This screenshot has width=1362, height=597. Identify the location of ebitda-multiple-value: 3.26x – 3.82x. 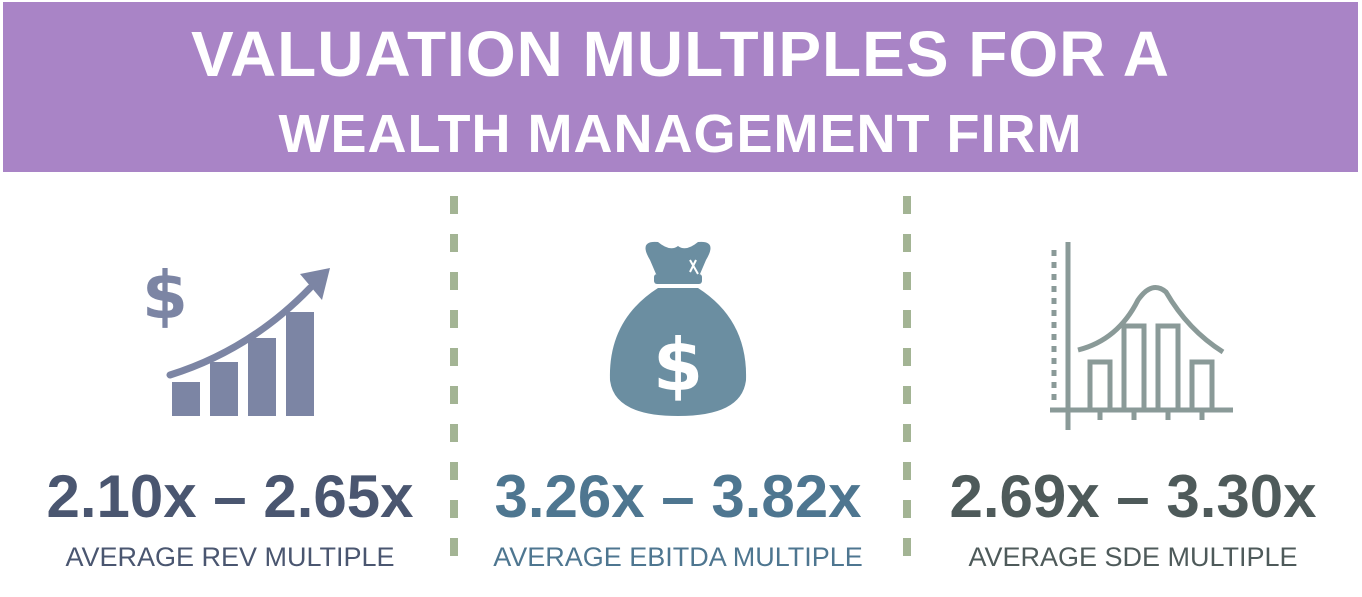
(678, 496).